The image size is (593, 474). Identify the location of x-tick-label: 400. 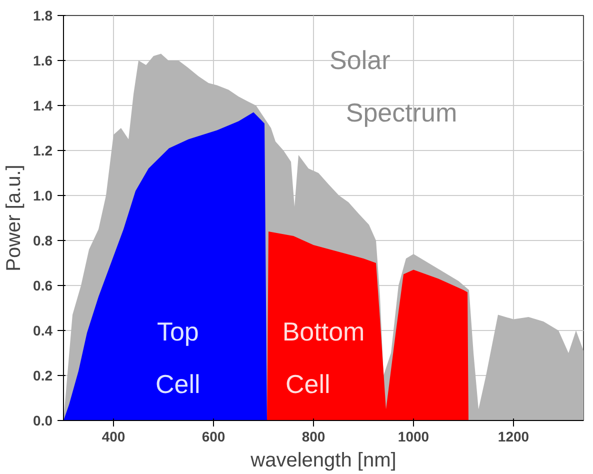
(114, 436).